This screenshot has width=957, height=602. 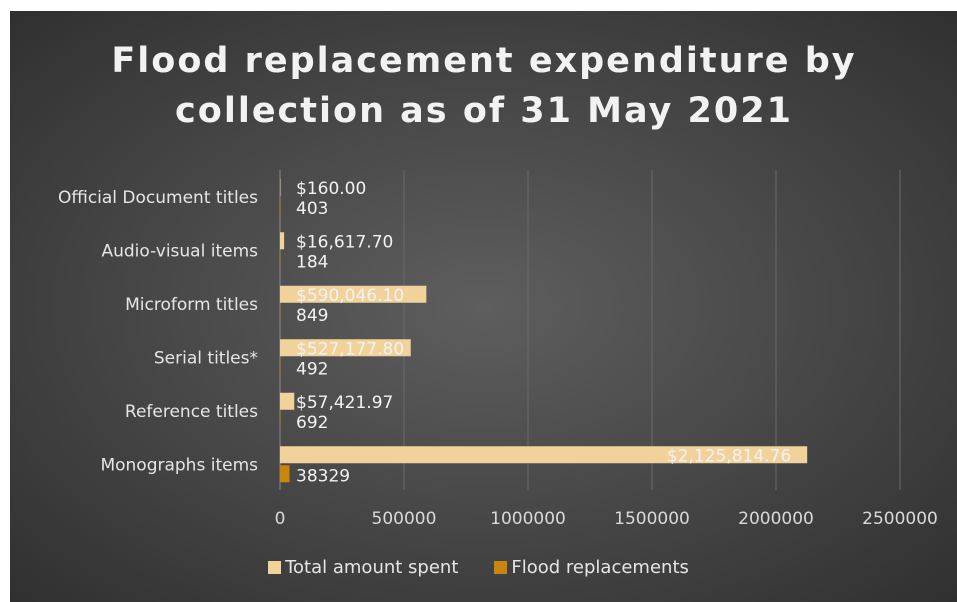 What do you see at coordinates (600, 567) in the screenshot?
I see `legend-label-flood: Flood replacements` at bounding box center [600, 567].